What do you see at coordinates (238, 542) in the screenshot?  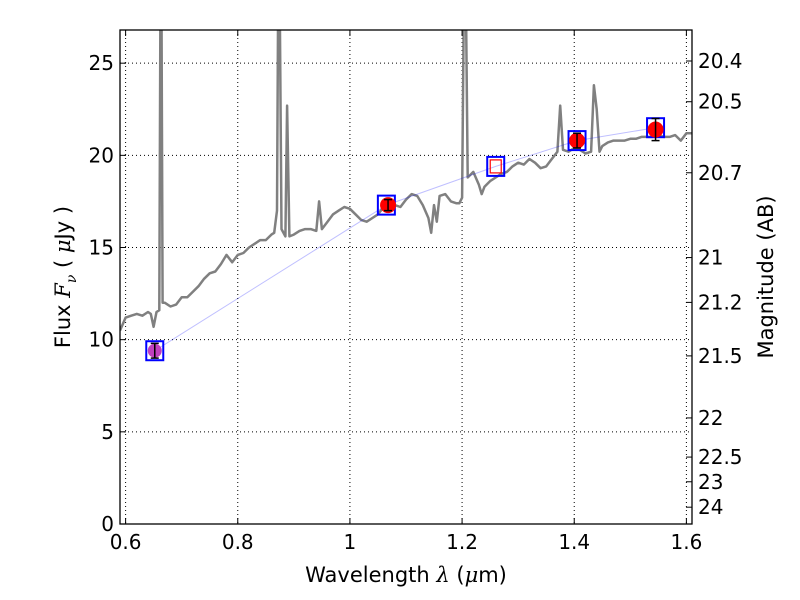 I see `x-tick-label: 0.8` at bounding box center [238, 542].